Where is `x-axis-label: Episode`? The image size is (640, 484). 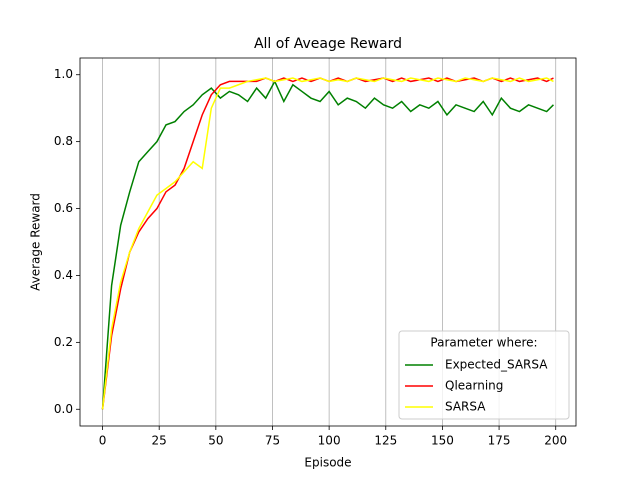 x-axis-label: Episode is located at coordinates (327, 463).